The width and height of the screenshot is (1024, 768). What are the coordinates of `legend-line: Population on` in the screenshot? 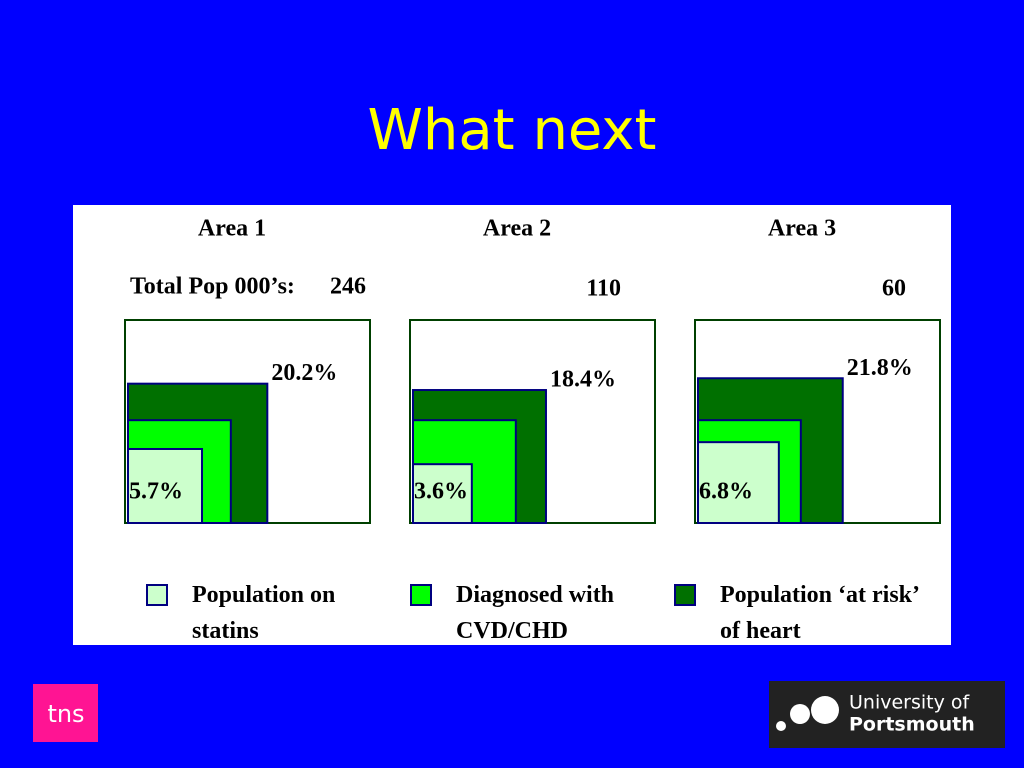 It's located at (263, 595).